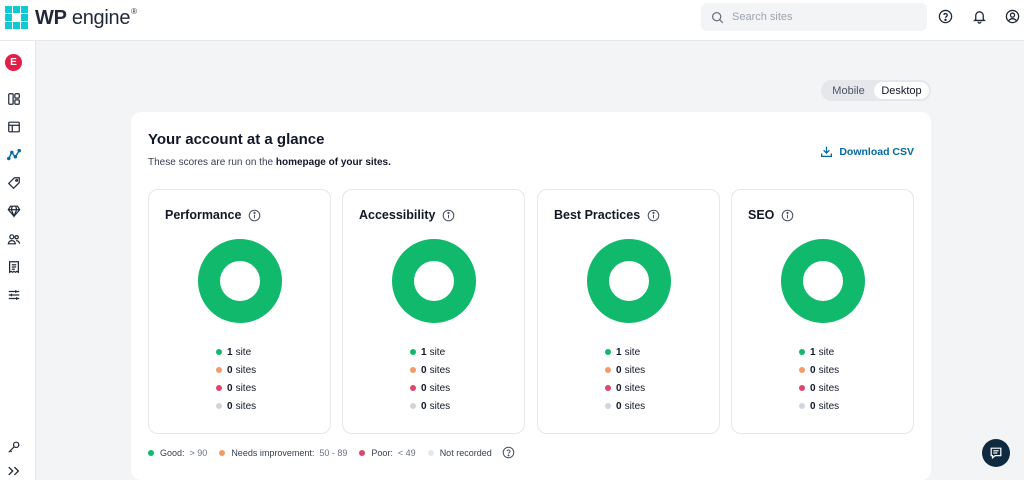 This screenshot has height=480, width=1024. I want to click on download-csv-button: Download CSV, so click(867, 151).